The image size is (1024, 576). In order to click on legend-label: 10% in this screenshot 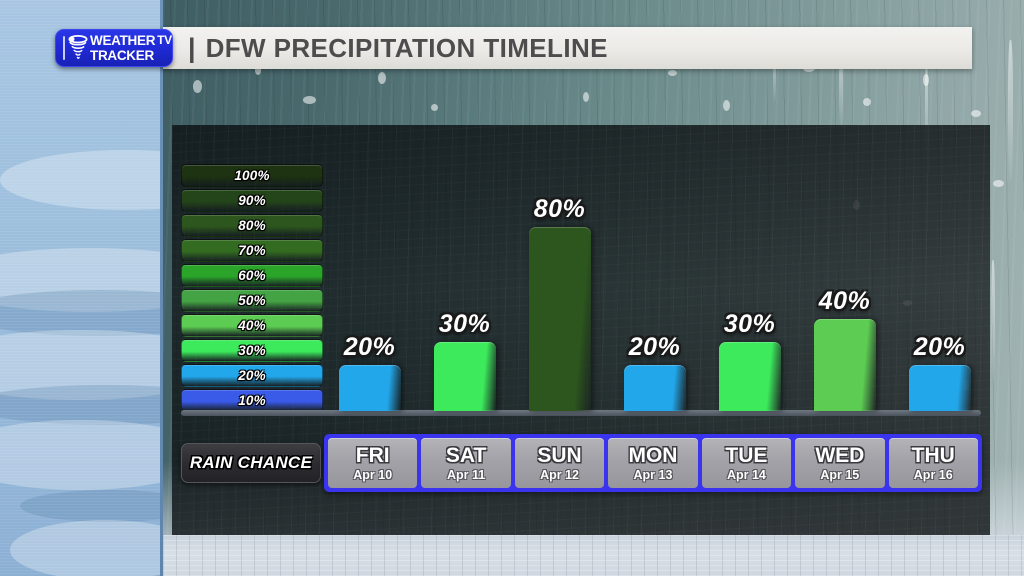, I will do `click(252, 400)`.